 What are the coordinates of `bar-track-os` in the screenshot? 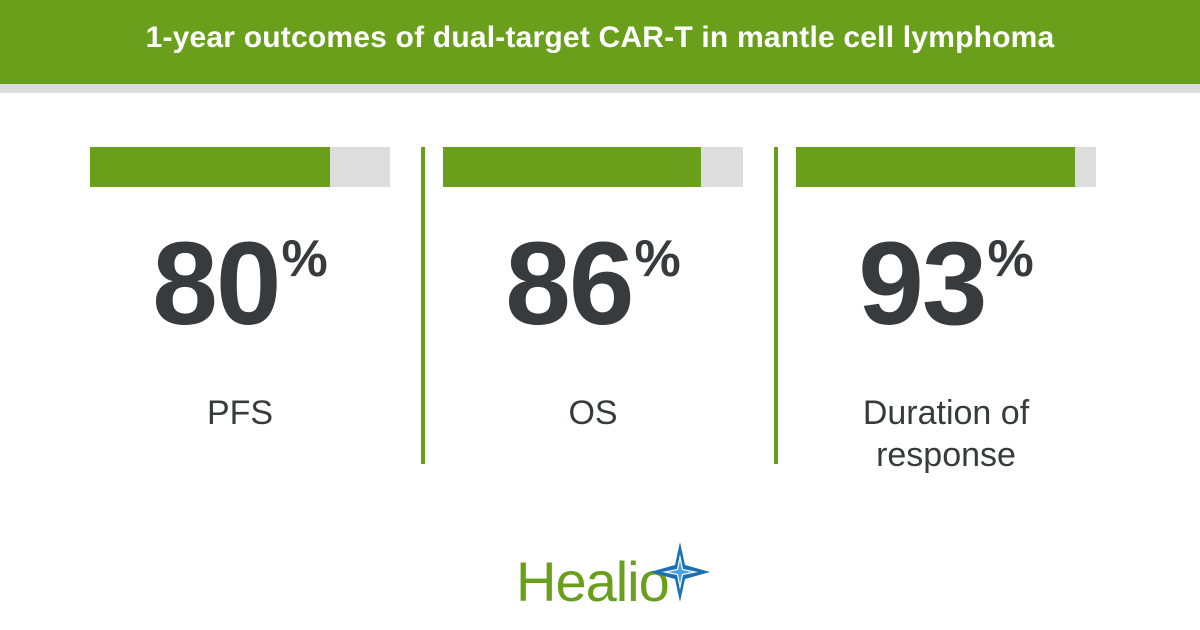 It's located at (593, 167).